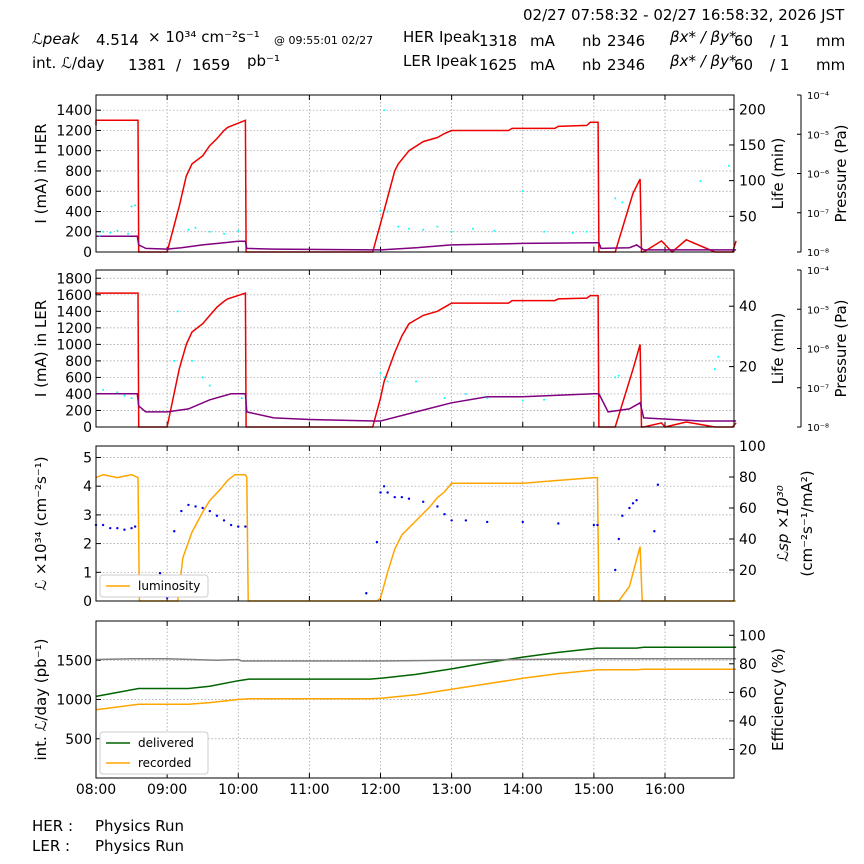 Image resolution: width=864 pixels, height=864 pixels. What do you see at coordinates (592, 65) in the screenshot?
I see `ler-nb-label: nb` at bounding box center [592, 65].